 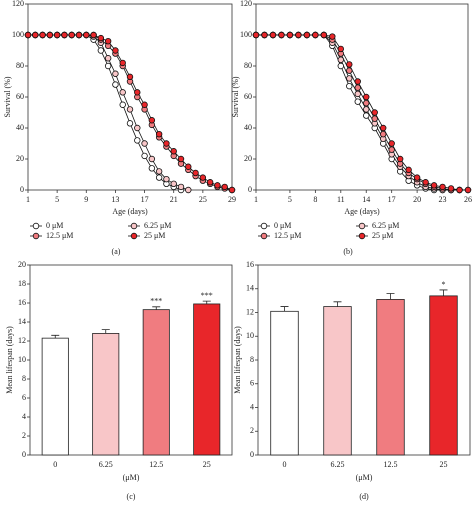 I want to click on significance-label: ***, so click(x=207, y=295).